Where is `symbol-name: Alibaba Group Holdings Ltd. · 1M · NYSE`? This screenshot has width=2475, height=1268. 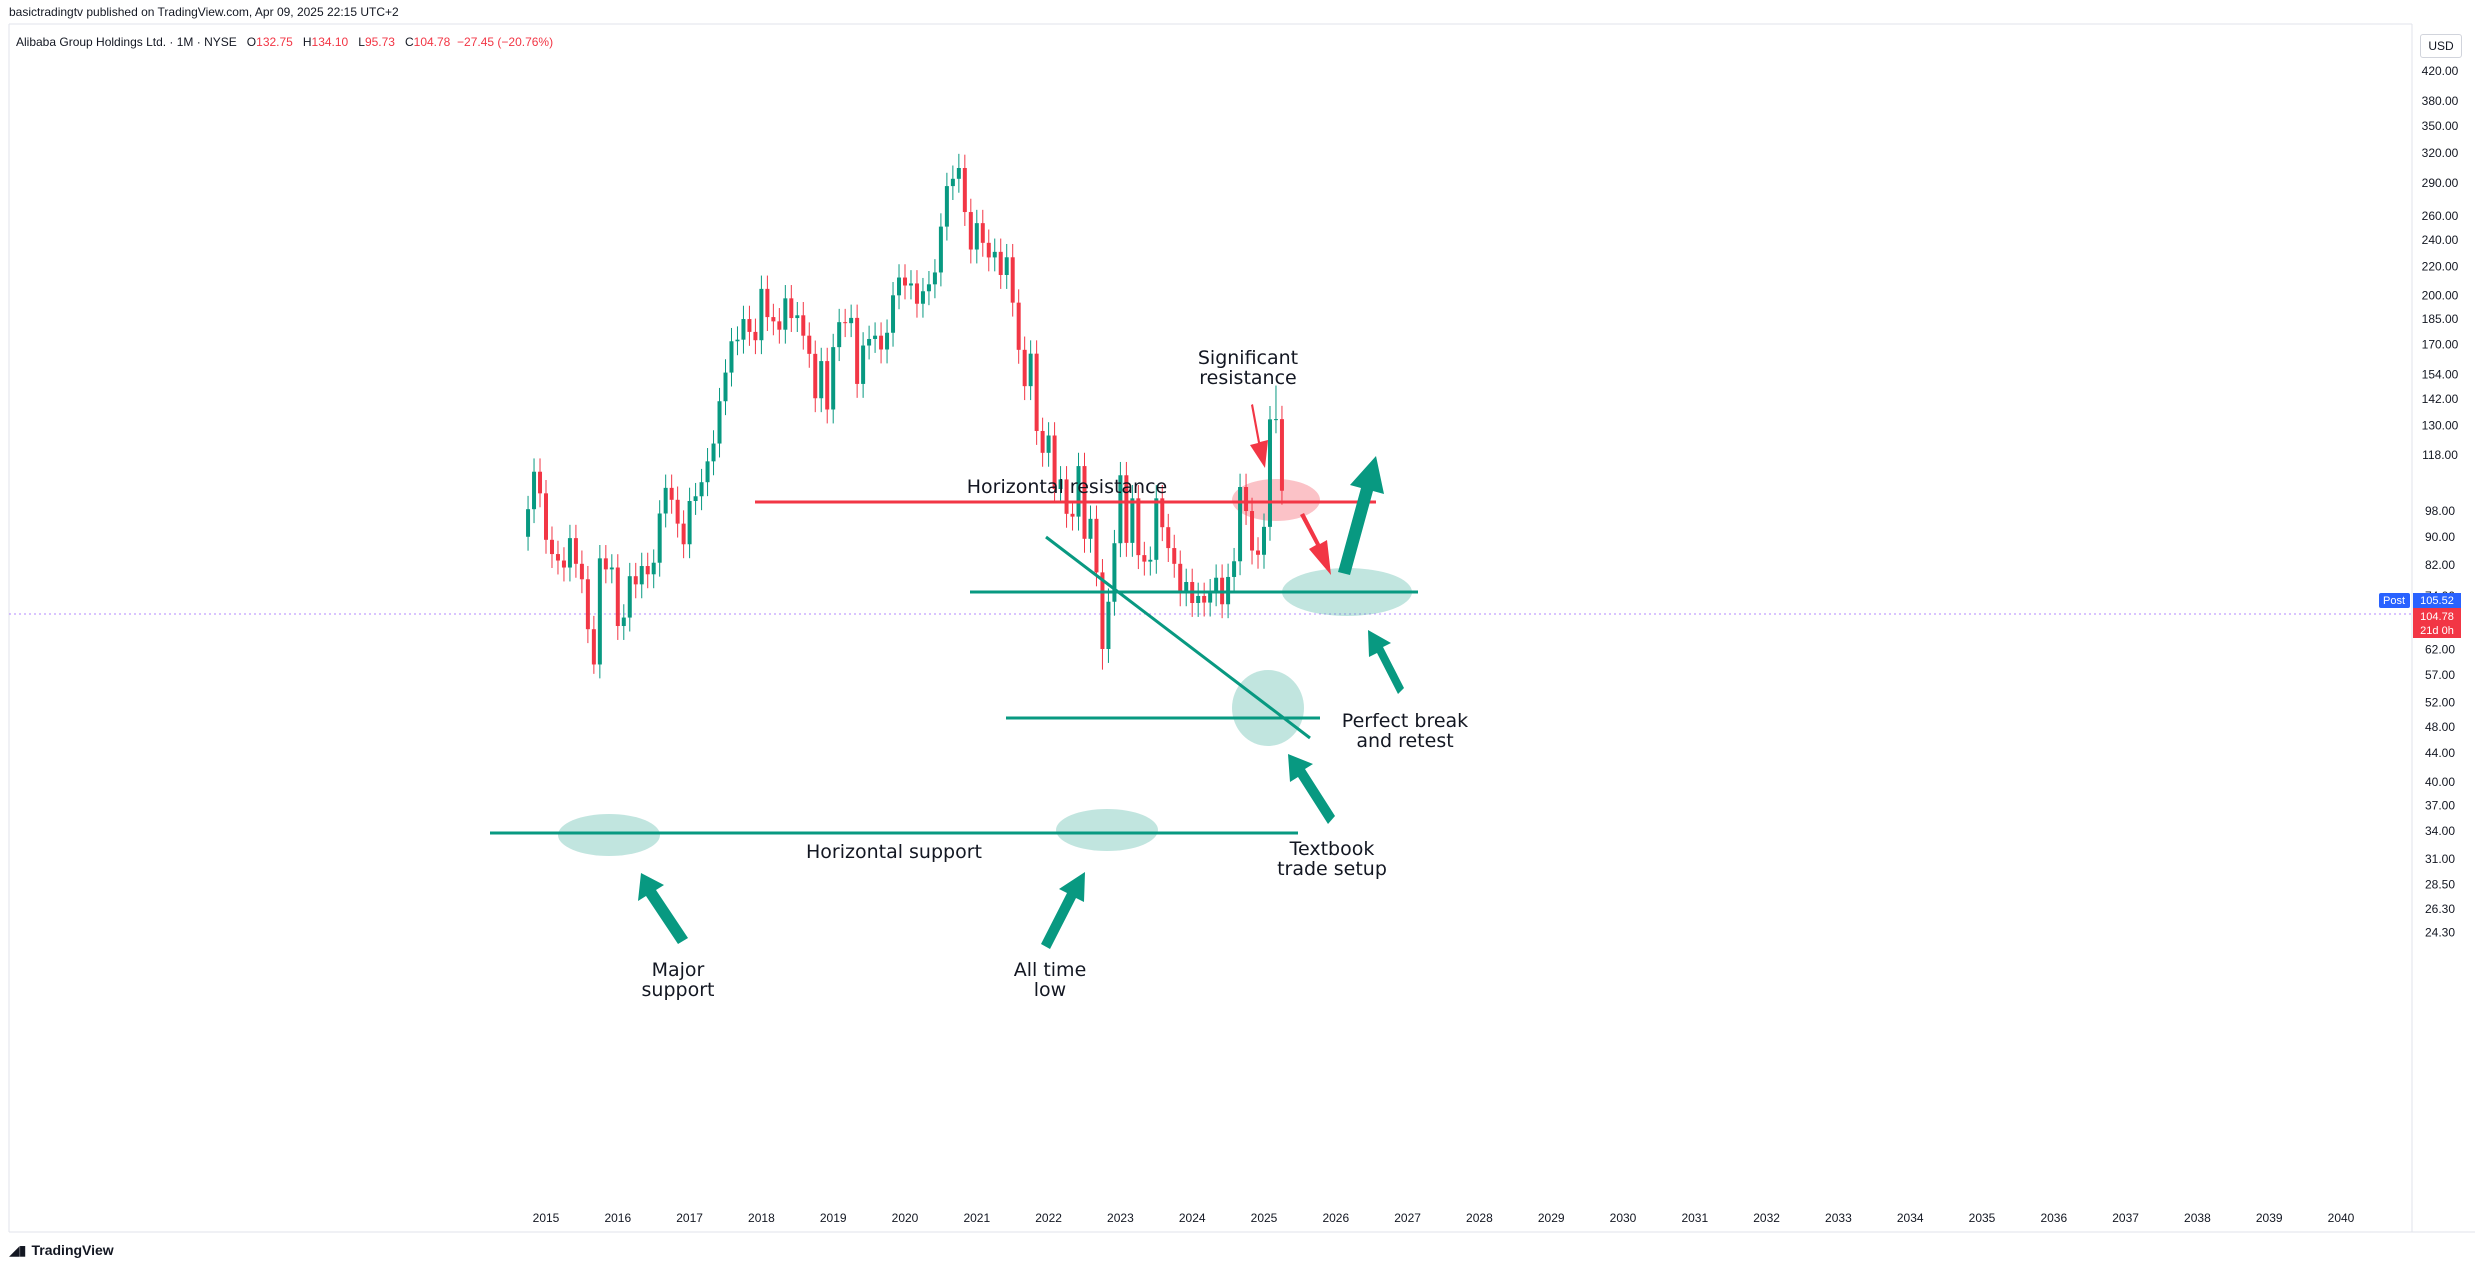 symbol-name: Alibaba Group Holdings Ltd. · 1M · NYSE is located at coordinates (126, 42).